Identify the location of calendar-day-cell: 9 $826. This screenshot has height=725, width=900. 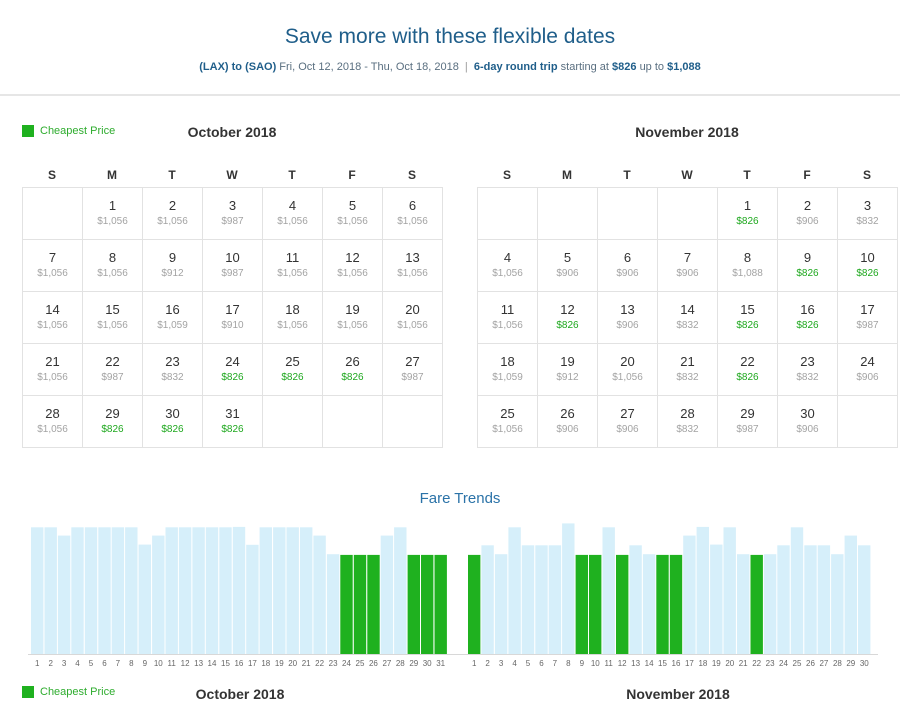
(808, 266).